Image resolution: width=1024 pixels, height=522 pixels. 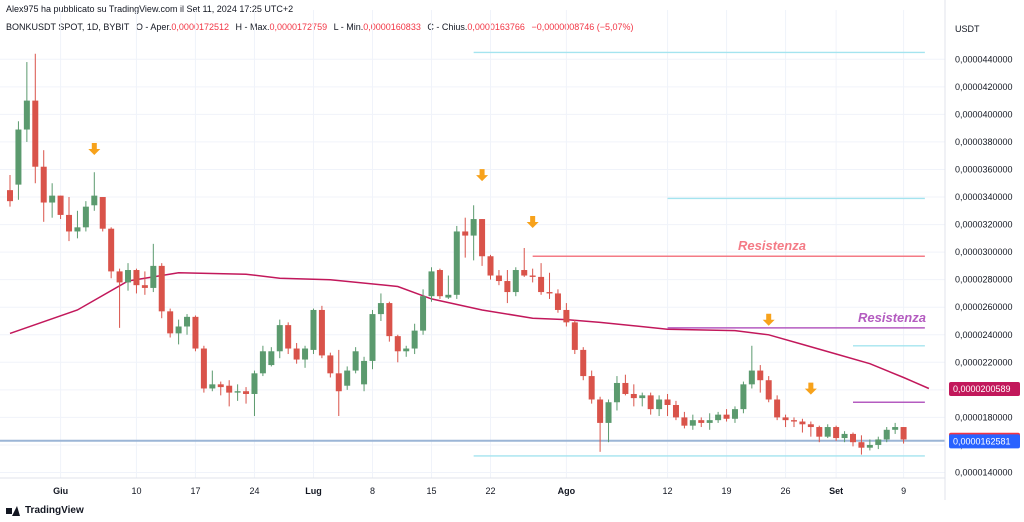 I want to click on tradingview-logo-icon, so click(x=13, y=510).